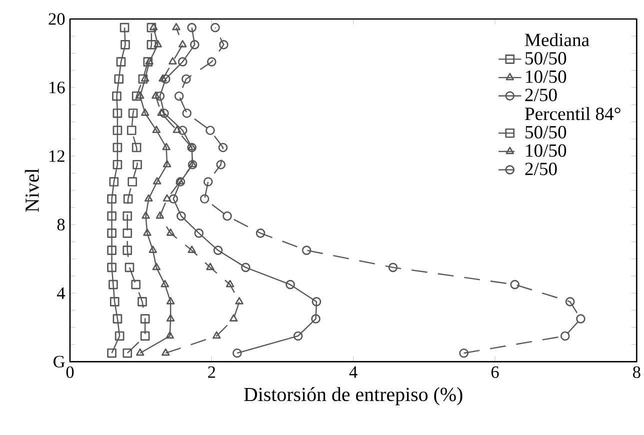 The image size is (644, 435). I want to click on y-tick-label: 12, so click(57, 156).